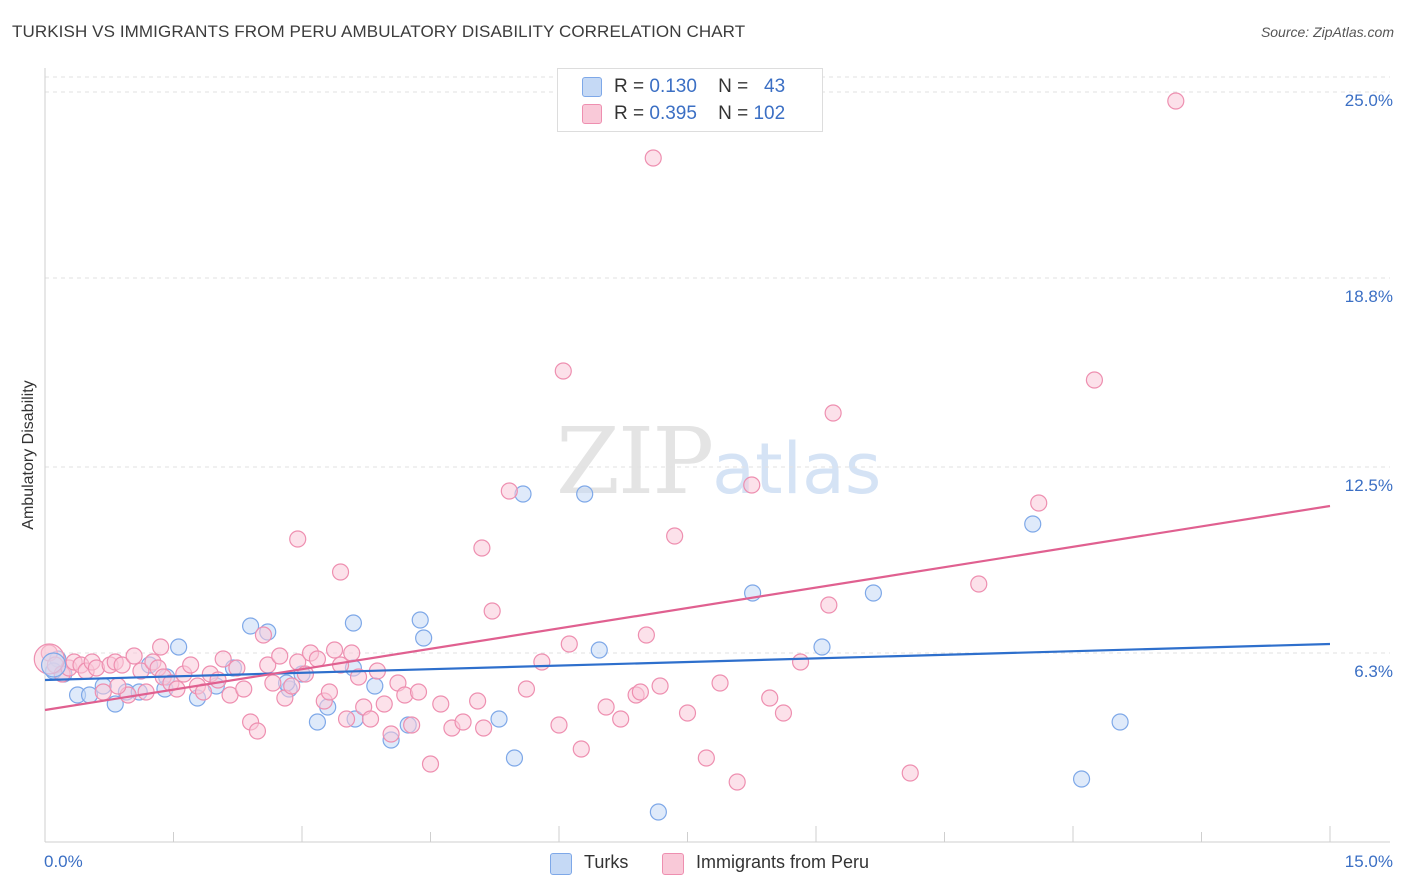 This screenshot has width=1406, height=892. Describe the element at coordinates (1368, 296) in the screenshot. I see `y-tick-label-2: 18.8%` at that location.